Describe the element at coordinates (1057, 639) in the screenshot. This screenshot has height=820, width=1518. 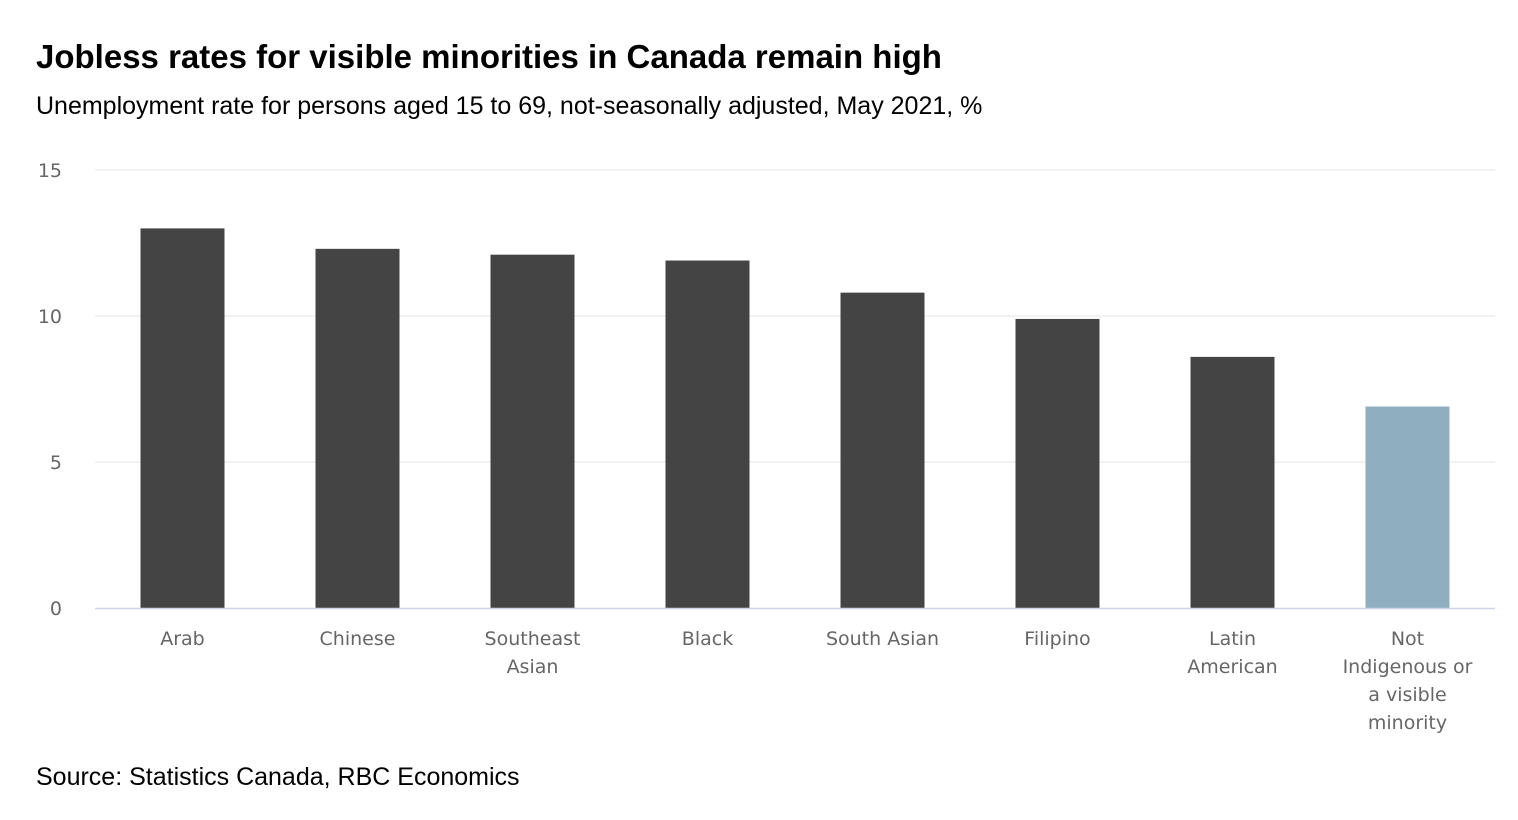
I see `x-tick-label: Filipino` at that location.